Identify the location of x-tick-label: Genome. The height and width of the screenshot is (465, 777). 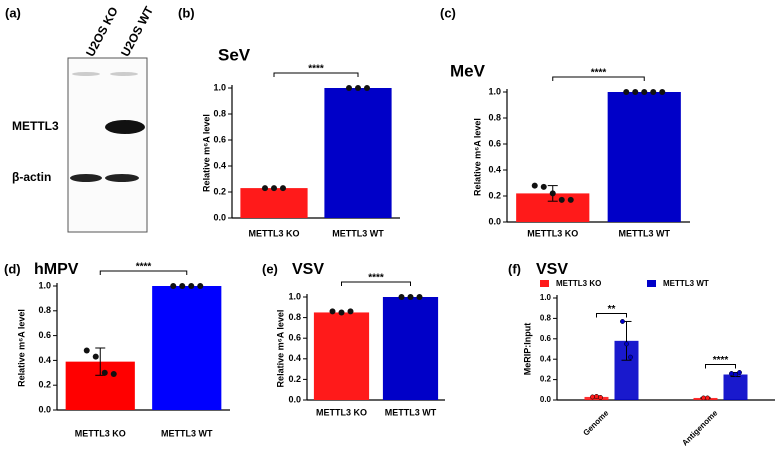
(595, 422).